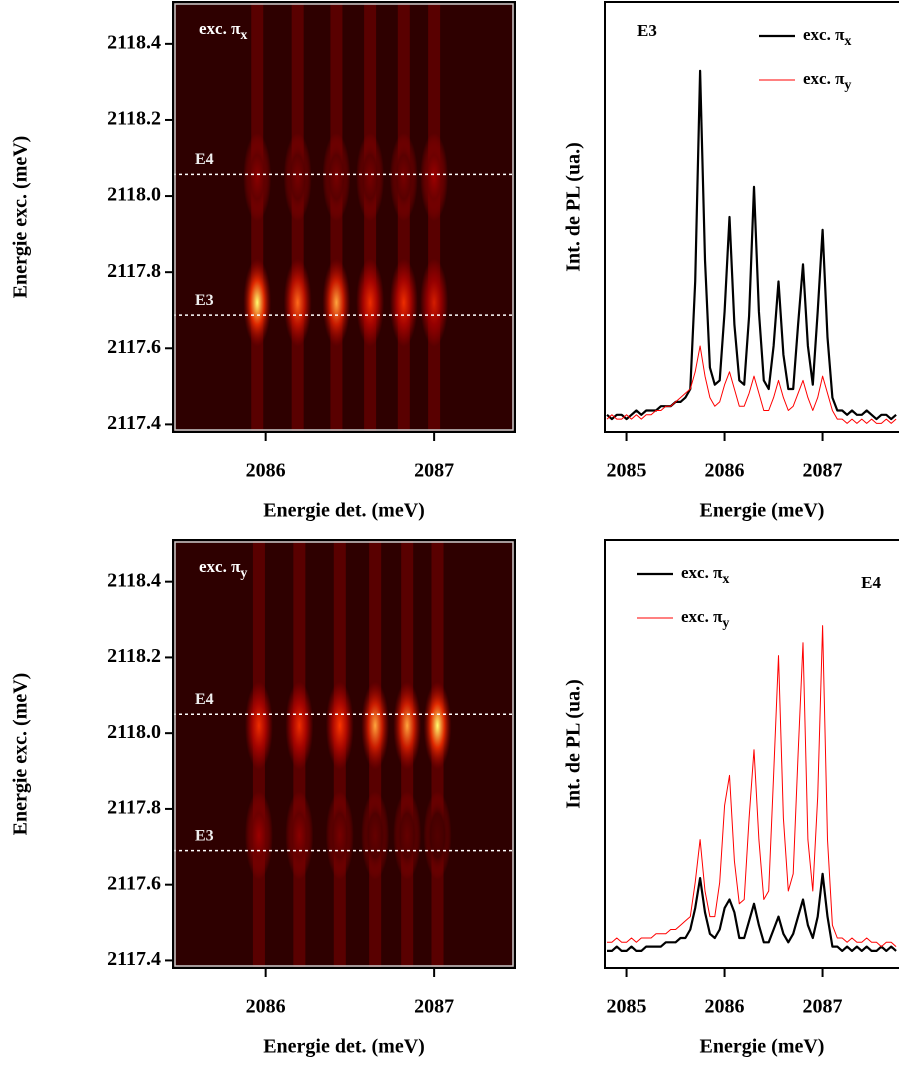 This screenshot has width=899, height=1068. What do you see at coordinates (223, 31) in the screenshot?
I see `annotation: exc. πx` at bounding box center [223, 31].